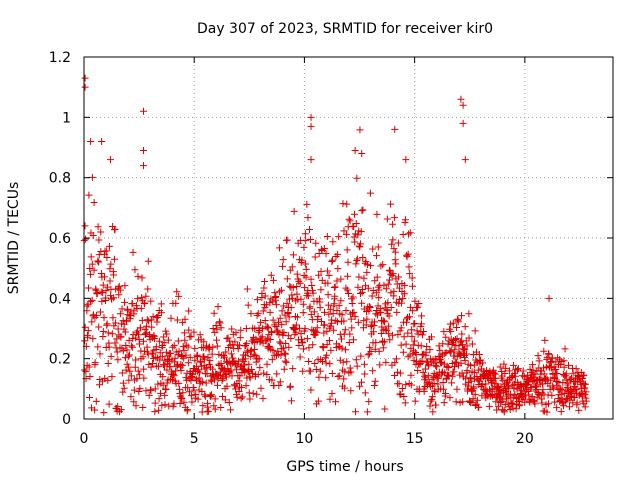 The image size is (640, 480). What do you see at coordinates (60, 299) in the screenshot?
I see `y-tick-label: 0.4` at bounding box center [60, 299].